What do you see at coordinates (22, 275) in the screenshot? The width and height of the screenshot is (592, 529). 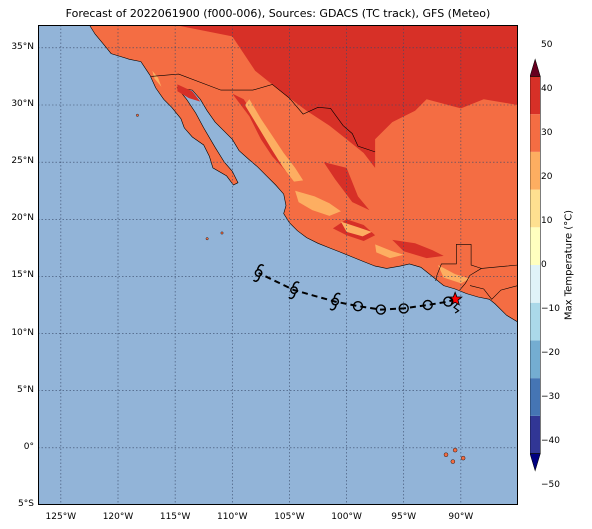 I see `lat-tick-label: 15°N` at bounding box center [22, 275].